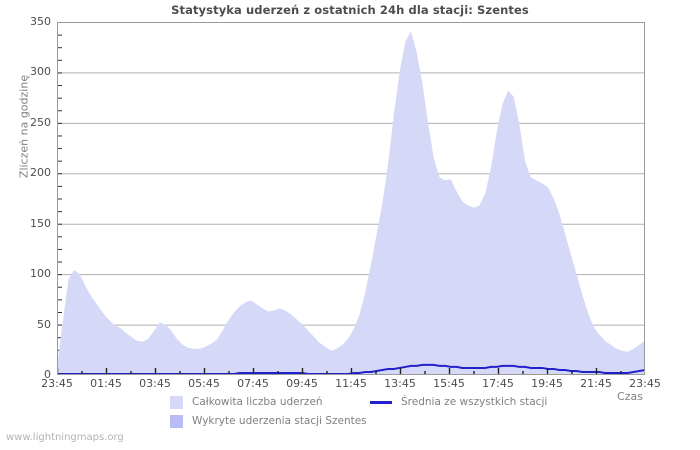 The image size is (700, 450). What do you see at coordinates (65, 437) in the screenshot?
I see `watermark: www.lightningmaps.org` at bounding box center [65, 437].